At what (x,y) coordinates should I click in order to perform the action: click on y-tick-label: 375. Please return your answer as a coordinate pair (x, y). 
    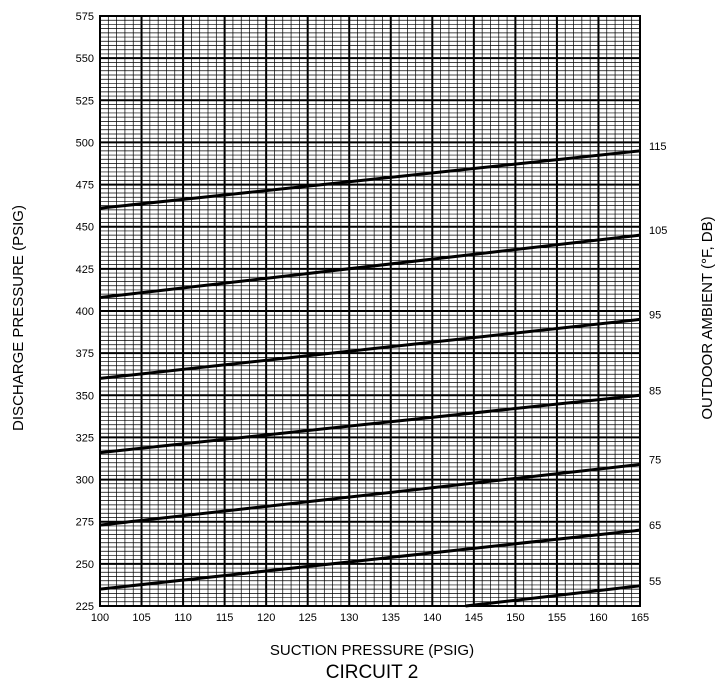
    Looking at the image, I should click on (85, 354).